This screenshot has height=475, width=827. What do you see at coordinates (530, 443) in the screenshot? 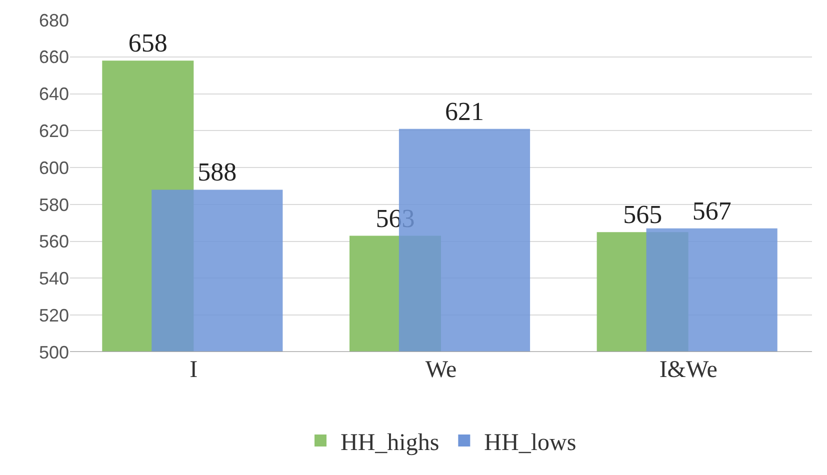
I see `legend-label: HH_lows` at bounding box center [530, 443].